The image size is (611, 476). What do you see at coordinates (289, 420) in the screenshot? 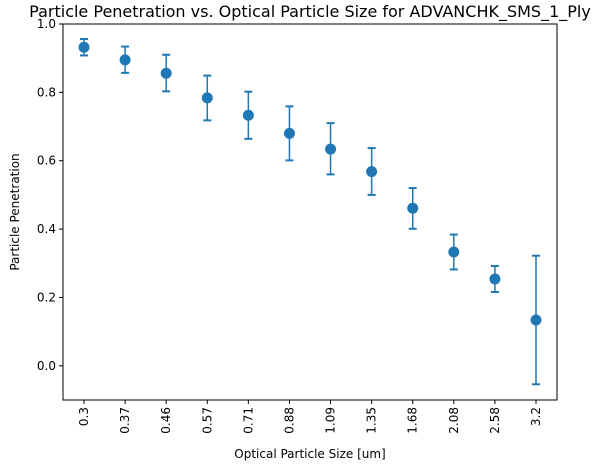
I see `x-tick-label: 0.88` at bounding box center [289, 420].